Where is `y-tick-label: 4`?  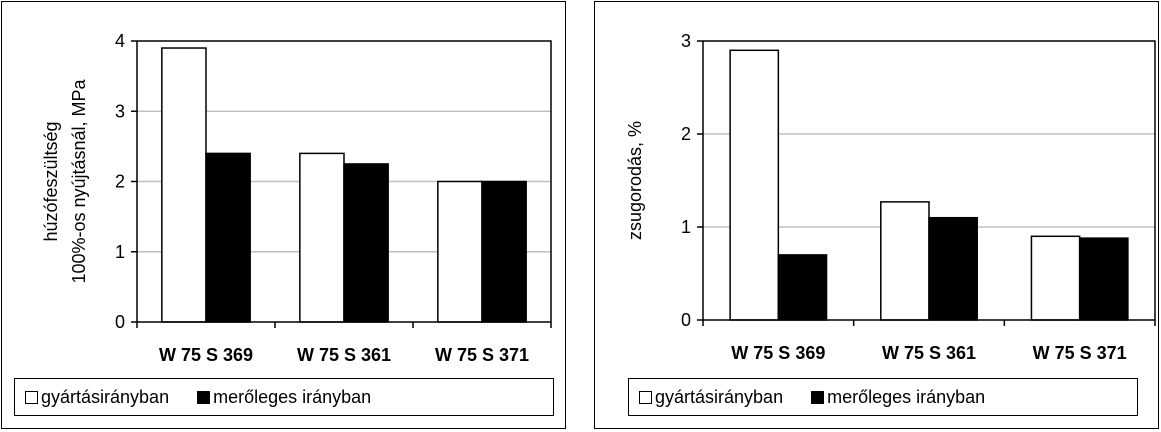
y-tick-label: 4 is located at coordinates (120, 41).